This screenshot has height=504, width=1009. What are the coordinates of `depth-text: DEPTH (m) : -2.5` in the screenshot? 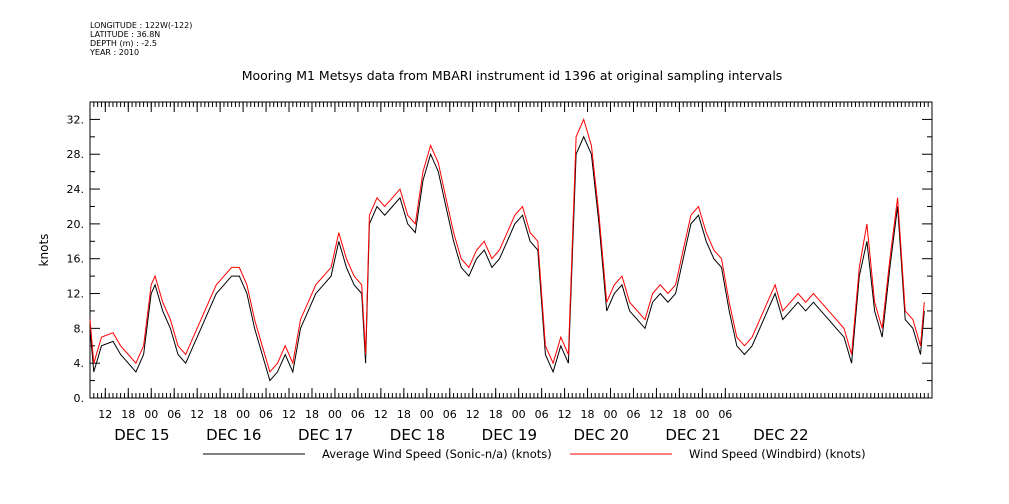 It's located at (123, 43).